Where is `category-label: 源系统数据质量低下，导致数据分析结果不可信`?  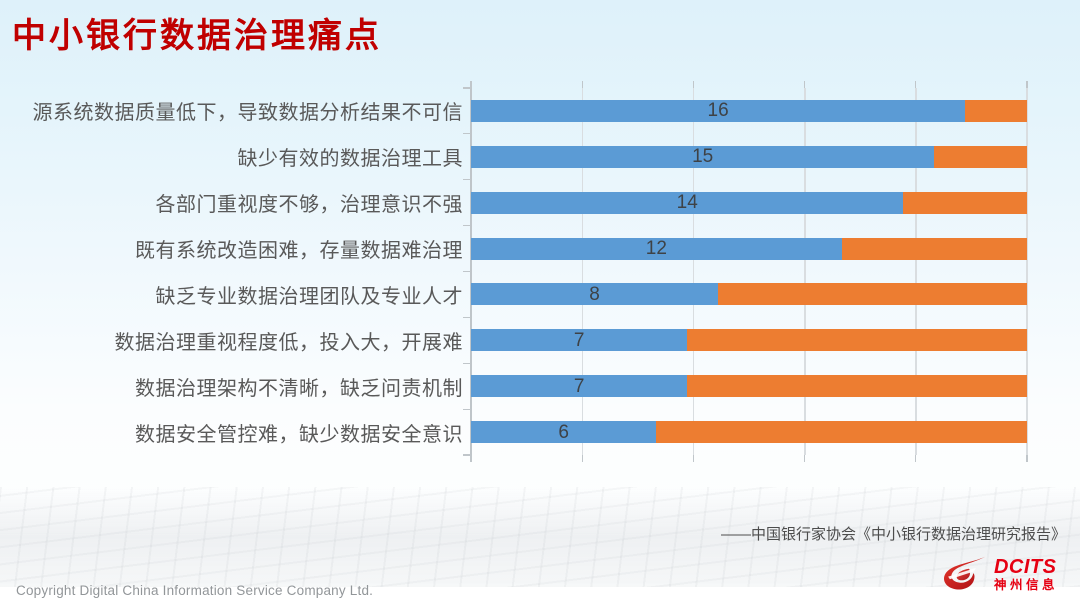
category-label: 源系统数据质量低下，导致数据分析结果不可信 is located at coordinates (247, 113).